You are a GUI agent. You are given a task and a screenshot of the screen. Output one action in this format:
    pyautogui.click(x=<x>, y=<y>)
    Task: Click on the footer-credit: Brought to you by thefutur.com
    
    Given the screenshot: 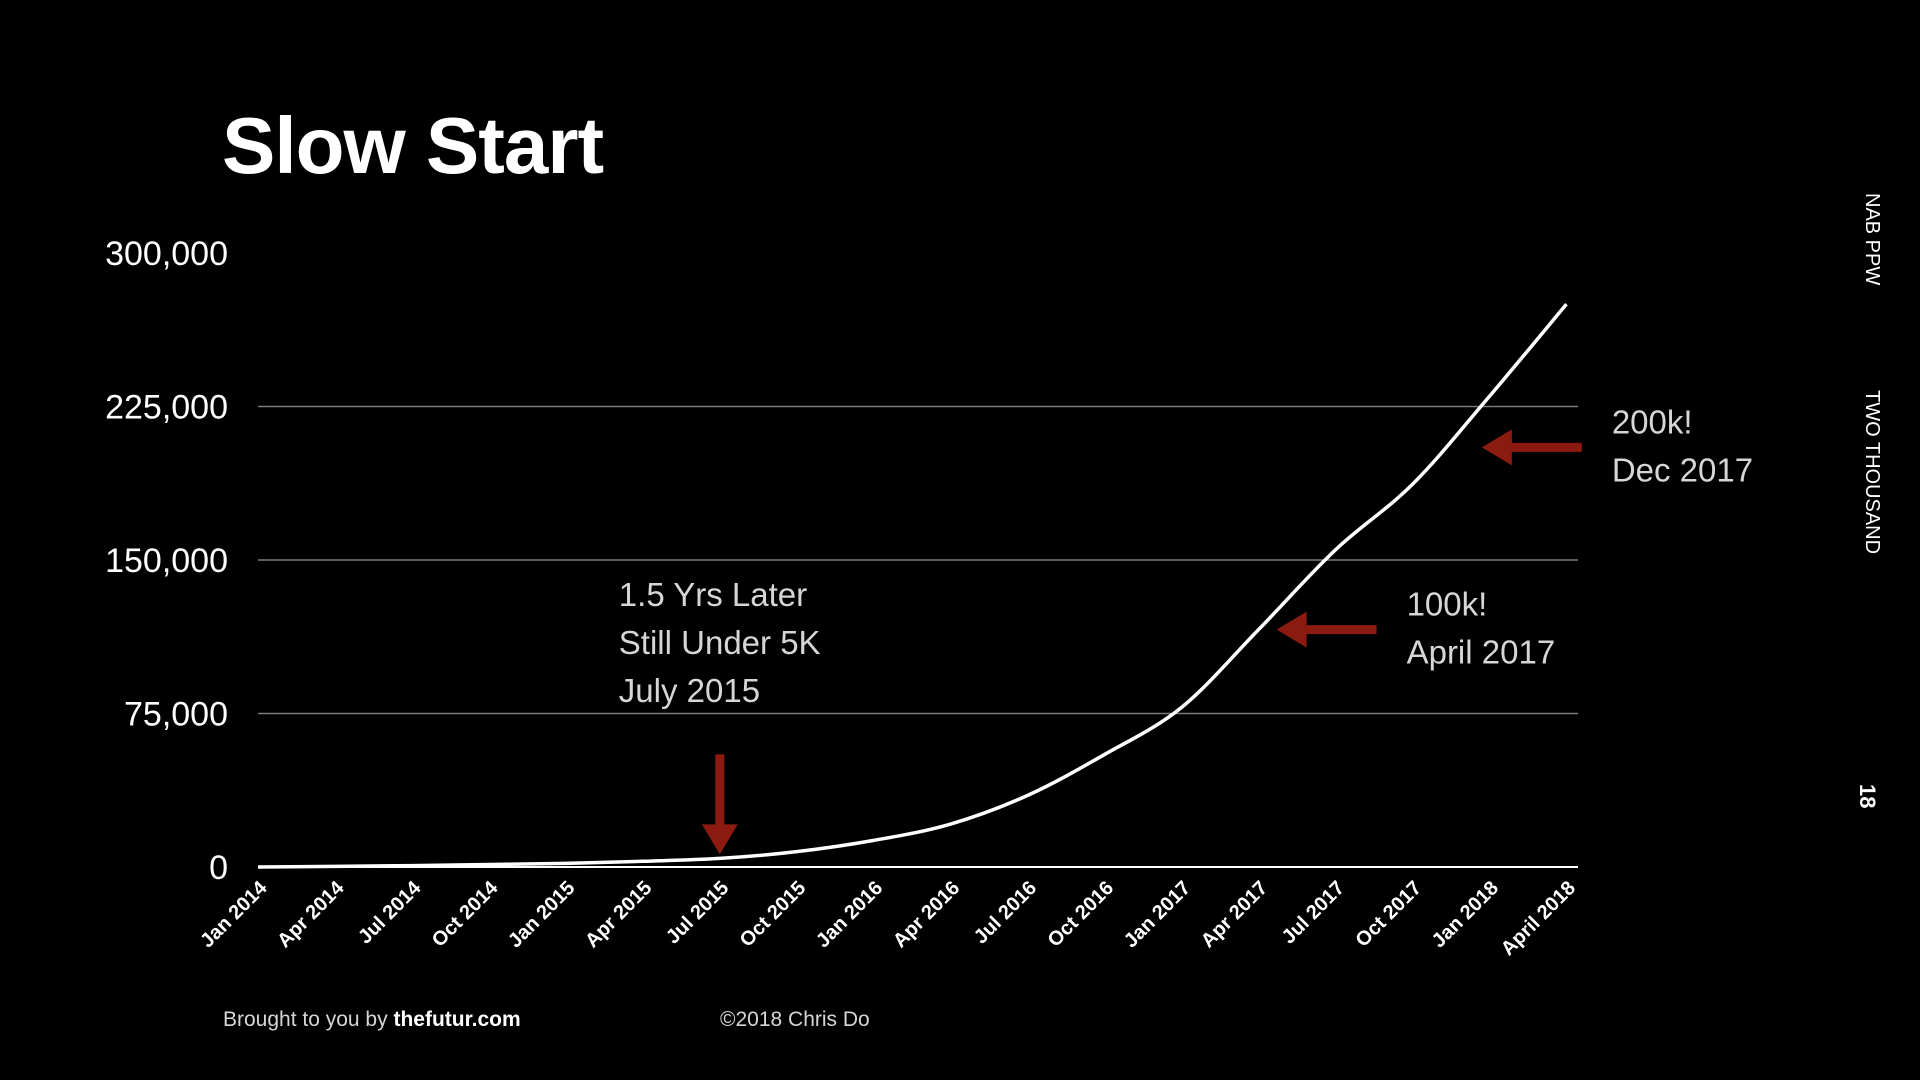 What is the action you would take?
    pyautogui.click(x=372, y=1020)
    